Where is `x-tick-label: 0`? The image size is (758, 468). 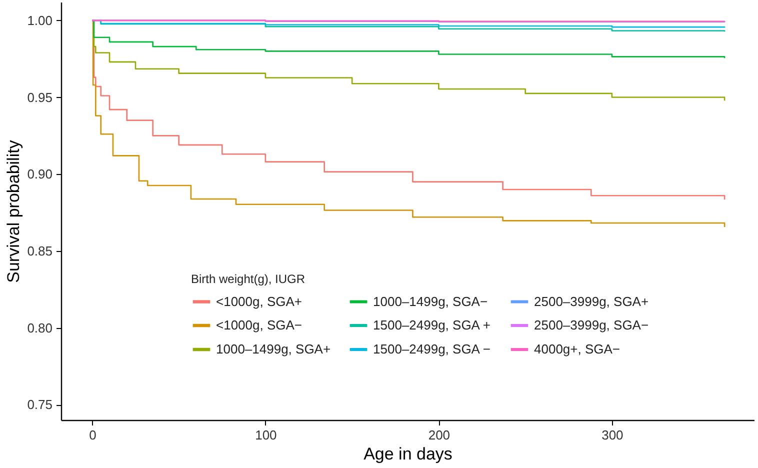 x-tick-label: 0 is located at coordinates (92, 435).